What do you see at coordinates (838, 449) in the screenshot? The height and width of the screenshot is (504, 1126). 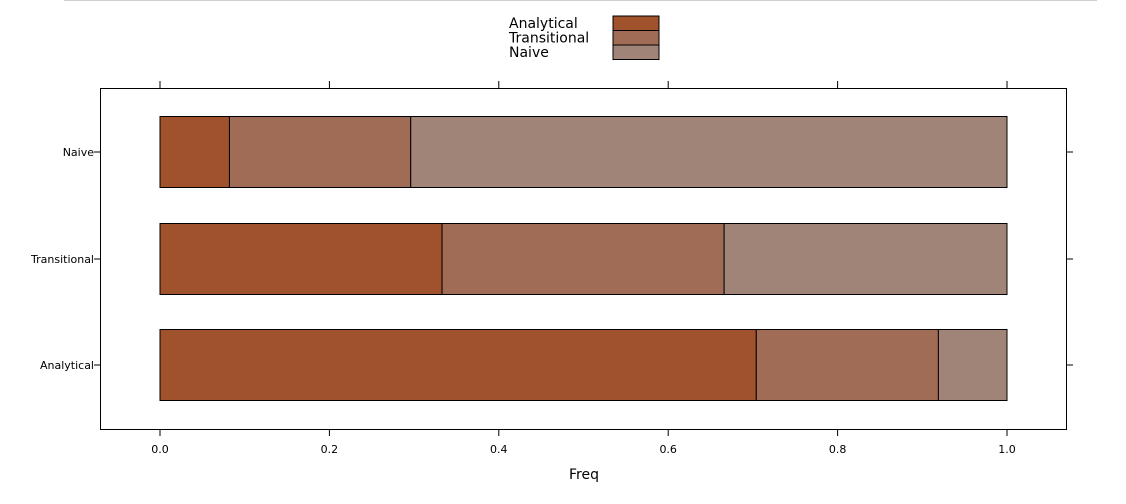 I see `x-tick-label: 0.8` at bounding box center [838, 449].